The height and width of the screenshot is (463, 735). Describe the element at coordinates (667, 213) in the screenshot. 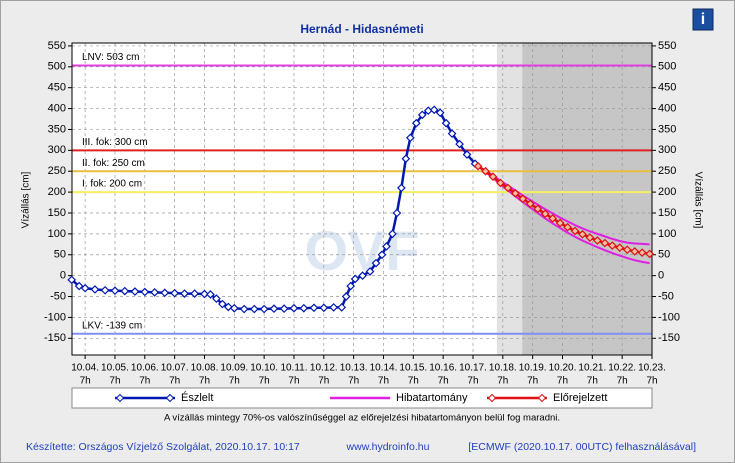

I see `y2-tick-label: 150` at that location.